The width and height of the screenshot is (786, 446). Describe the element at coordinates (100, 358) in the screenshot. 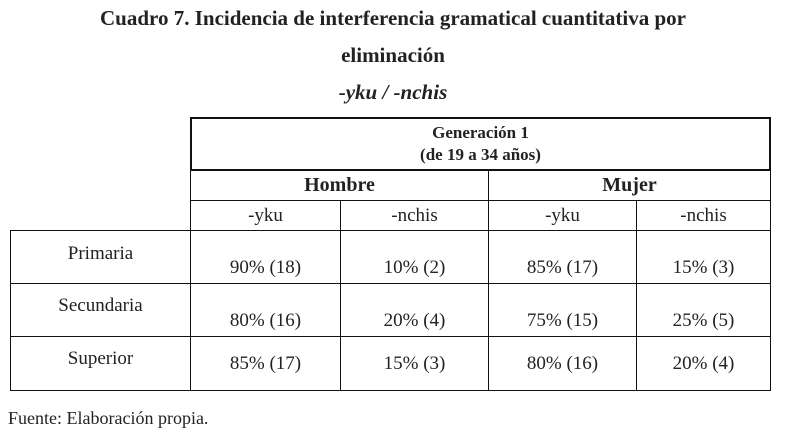

I see `row-label-text: Superior` at that location.